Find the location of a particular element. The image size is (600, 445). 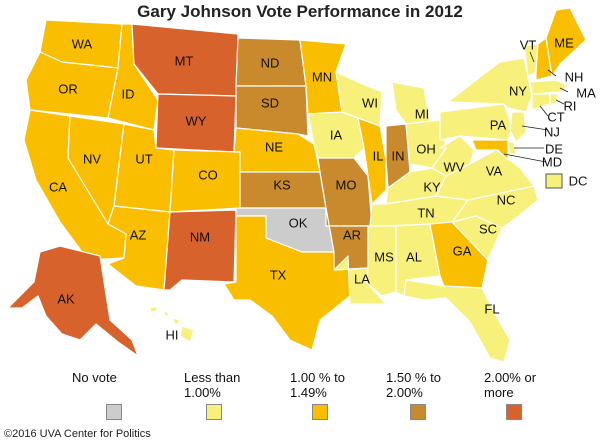

state-hi is located at coordinates (172, 324).